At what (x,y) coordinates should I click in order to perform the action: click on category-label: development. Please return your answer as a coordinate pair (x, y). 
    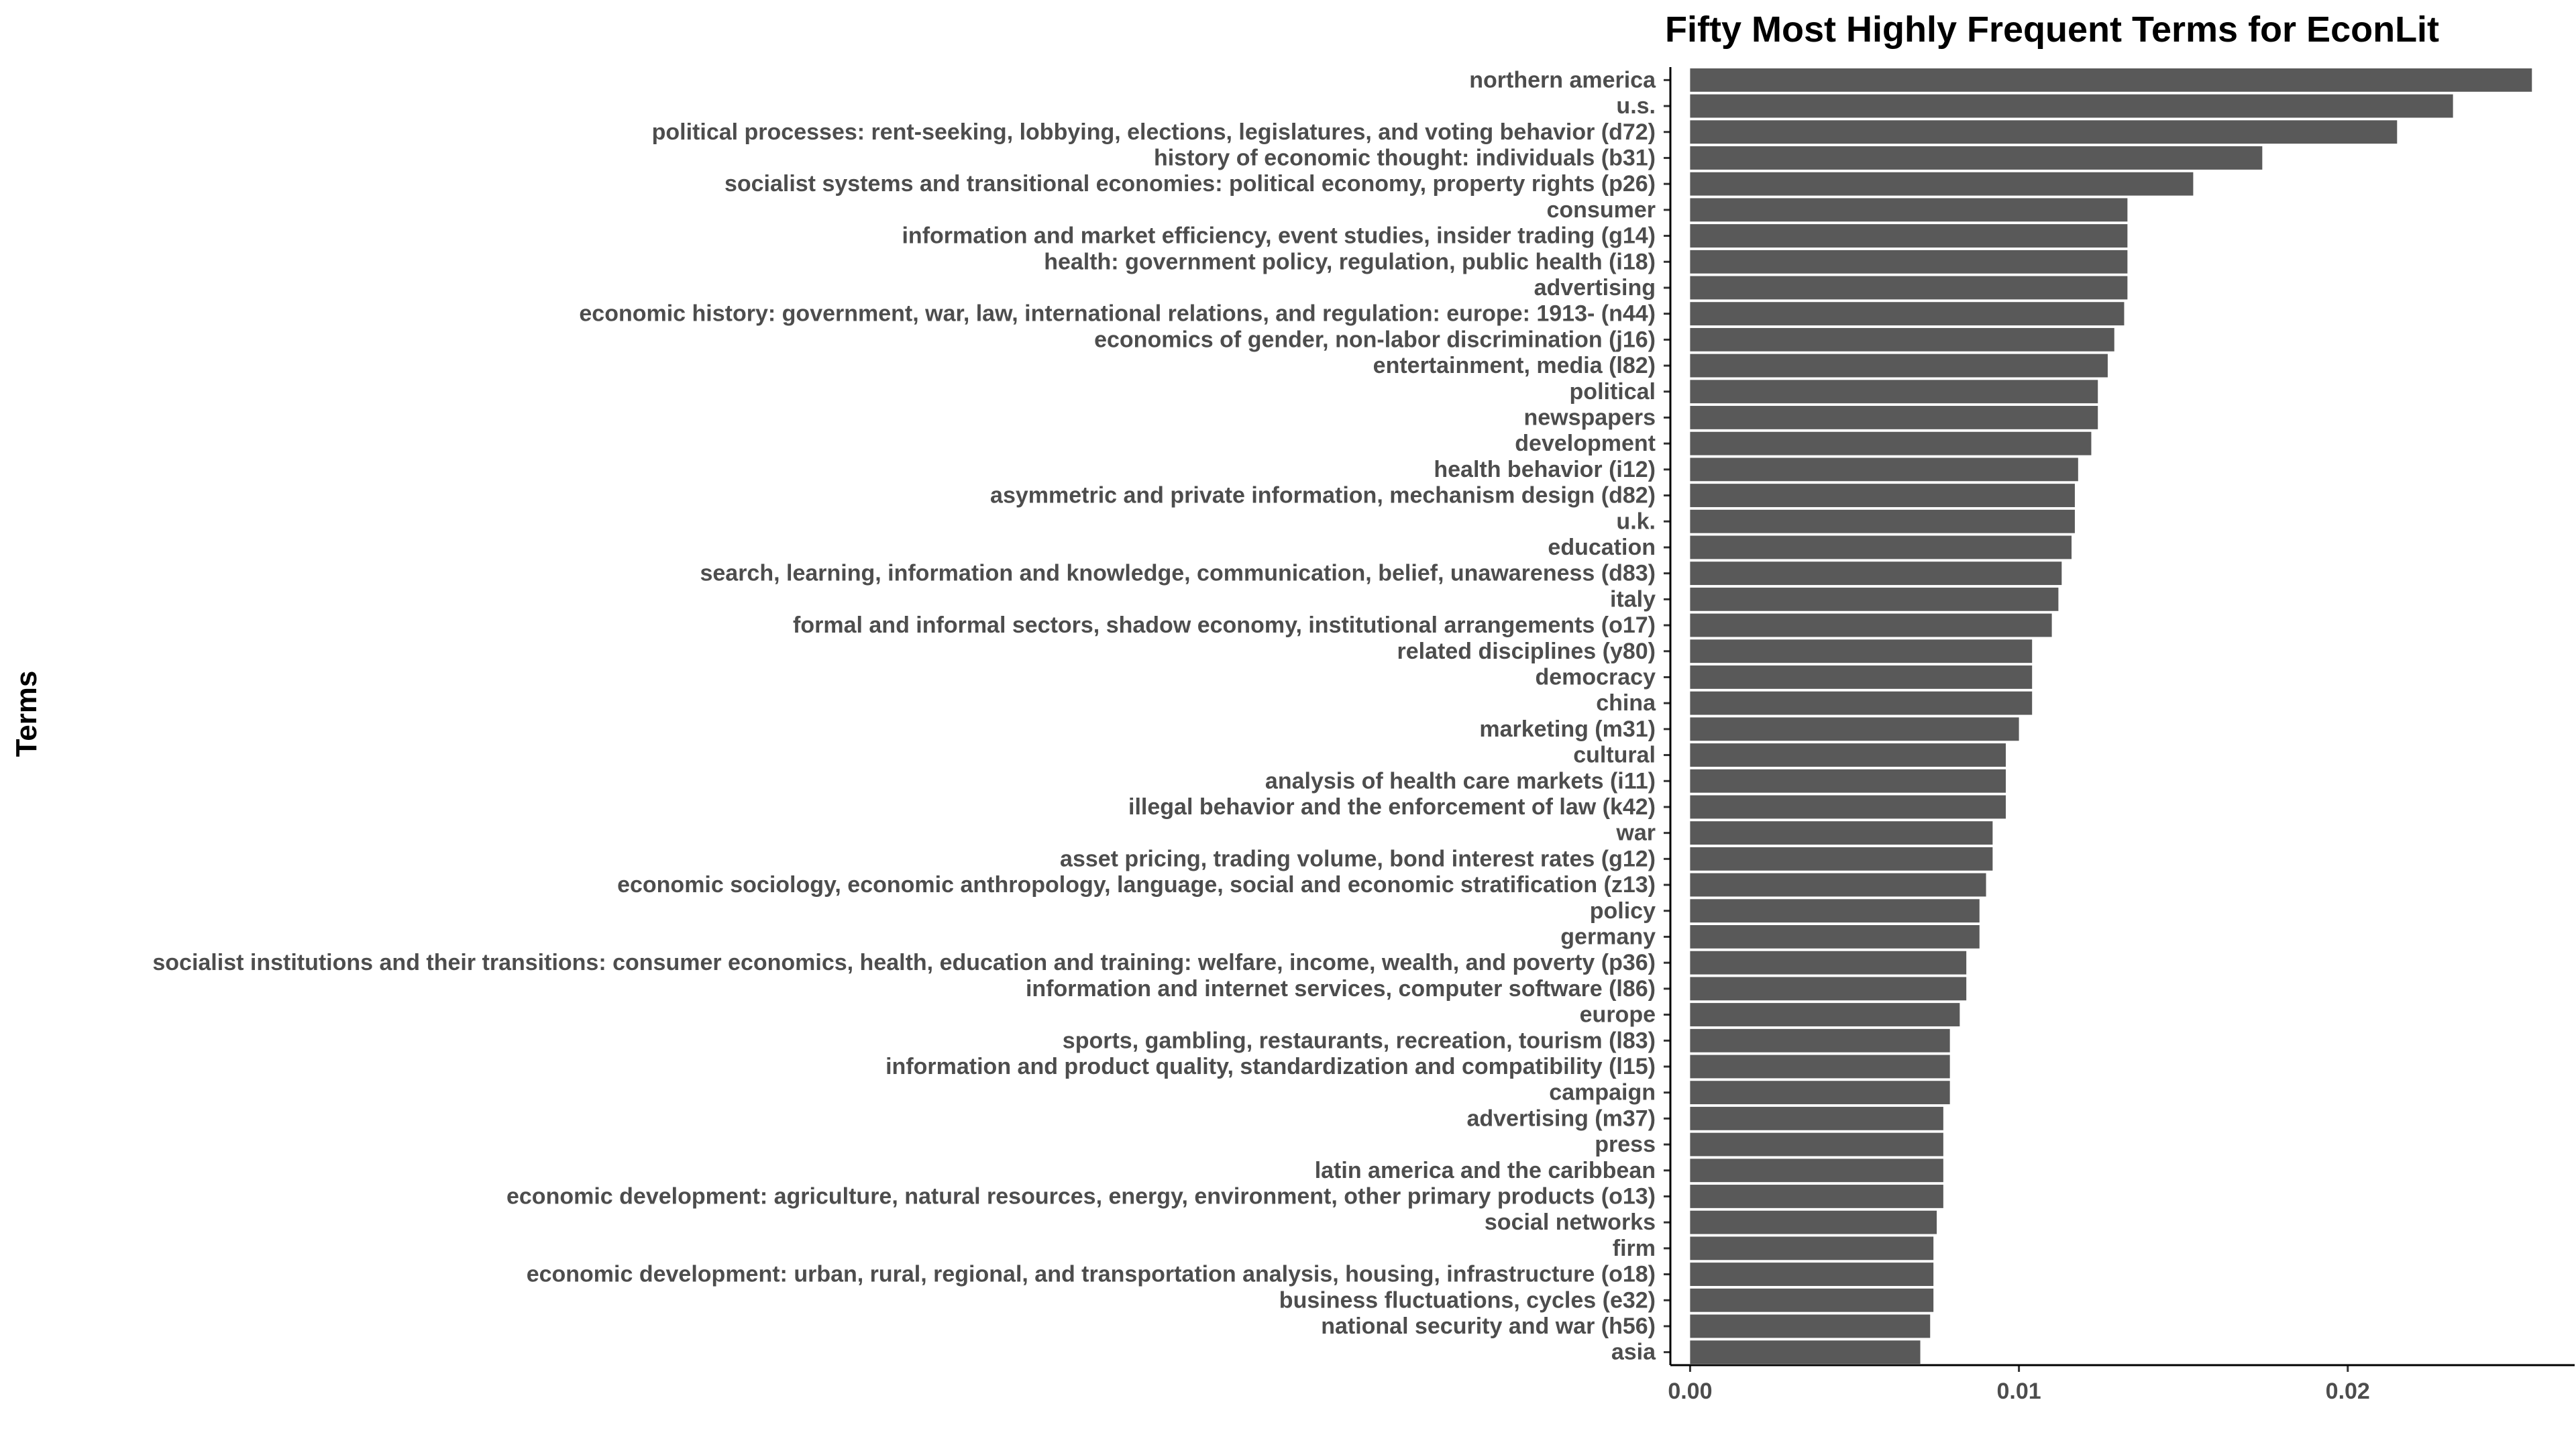
    Looking at the image, I should click on (1585, 443).